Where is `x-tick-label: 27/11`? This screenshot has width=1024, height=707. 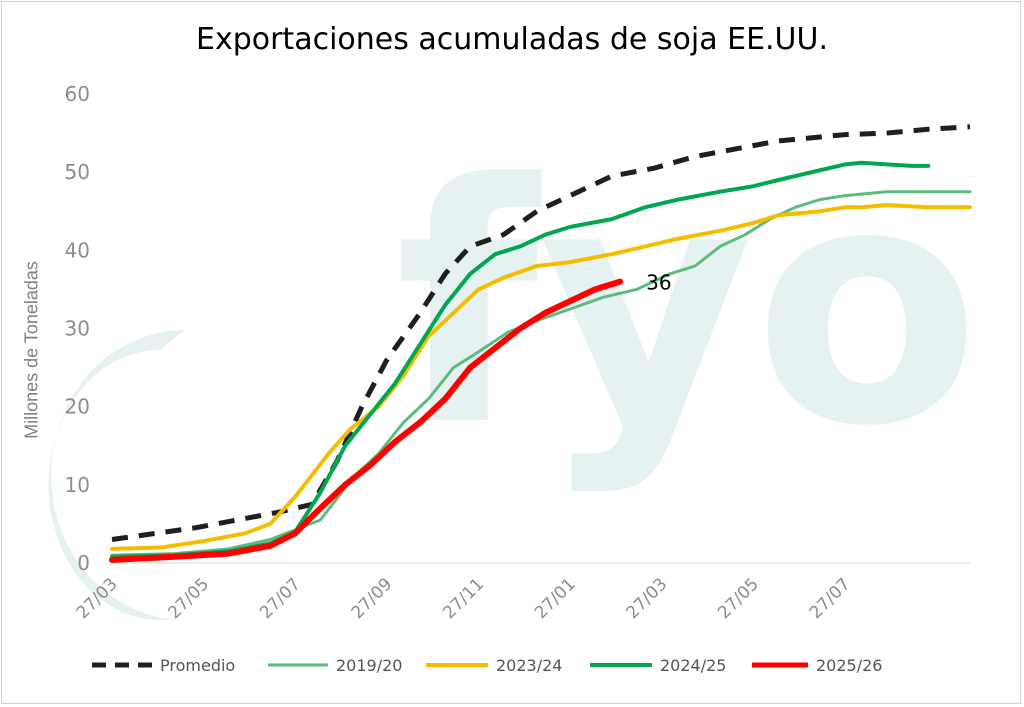
x-tick-label: 27/11 is located at coordinates (463, 598).